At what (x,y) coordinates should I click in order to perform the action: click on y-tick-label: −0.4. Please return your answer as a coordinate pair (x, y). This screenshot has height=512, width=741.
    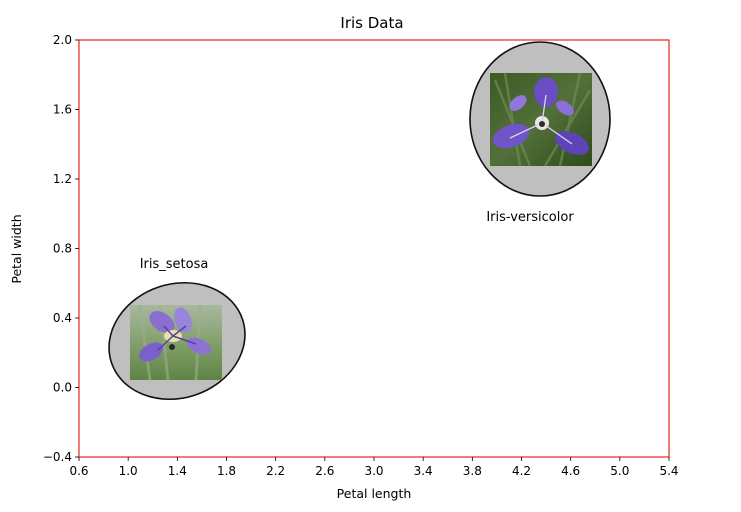
    Looking at the image, I should click on (57, 457).